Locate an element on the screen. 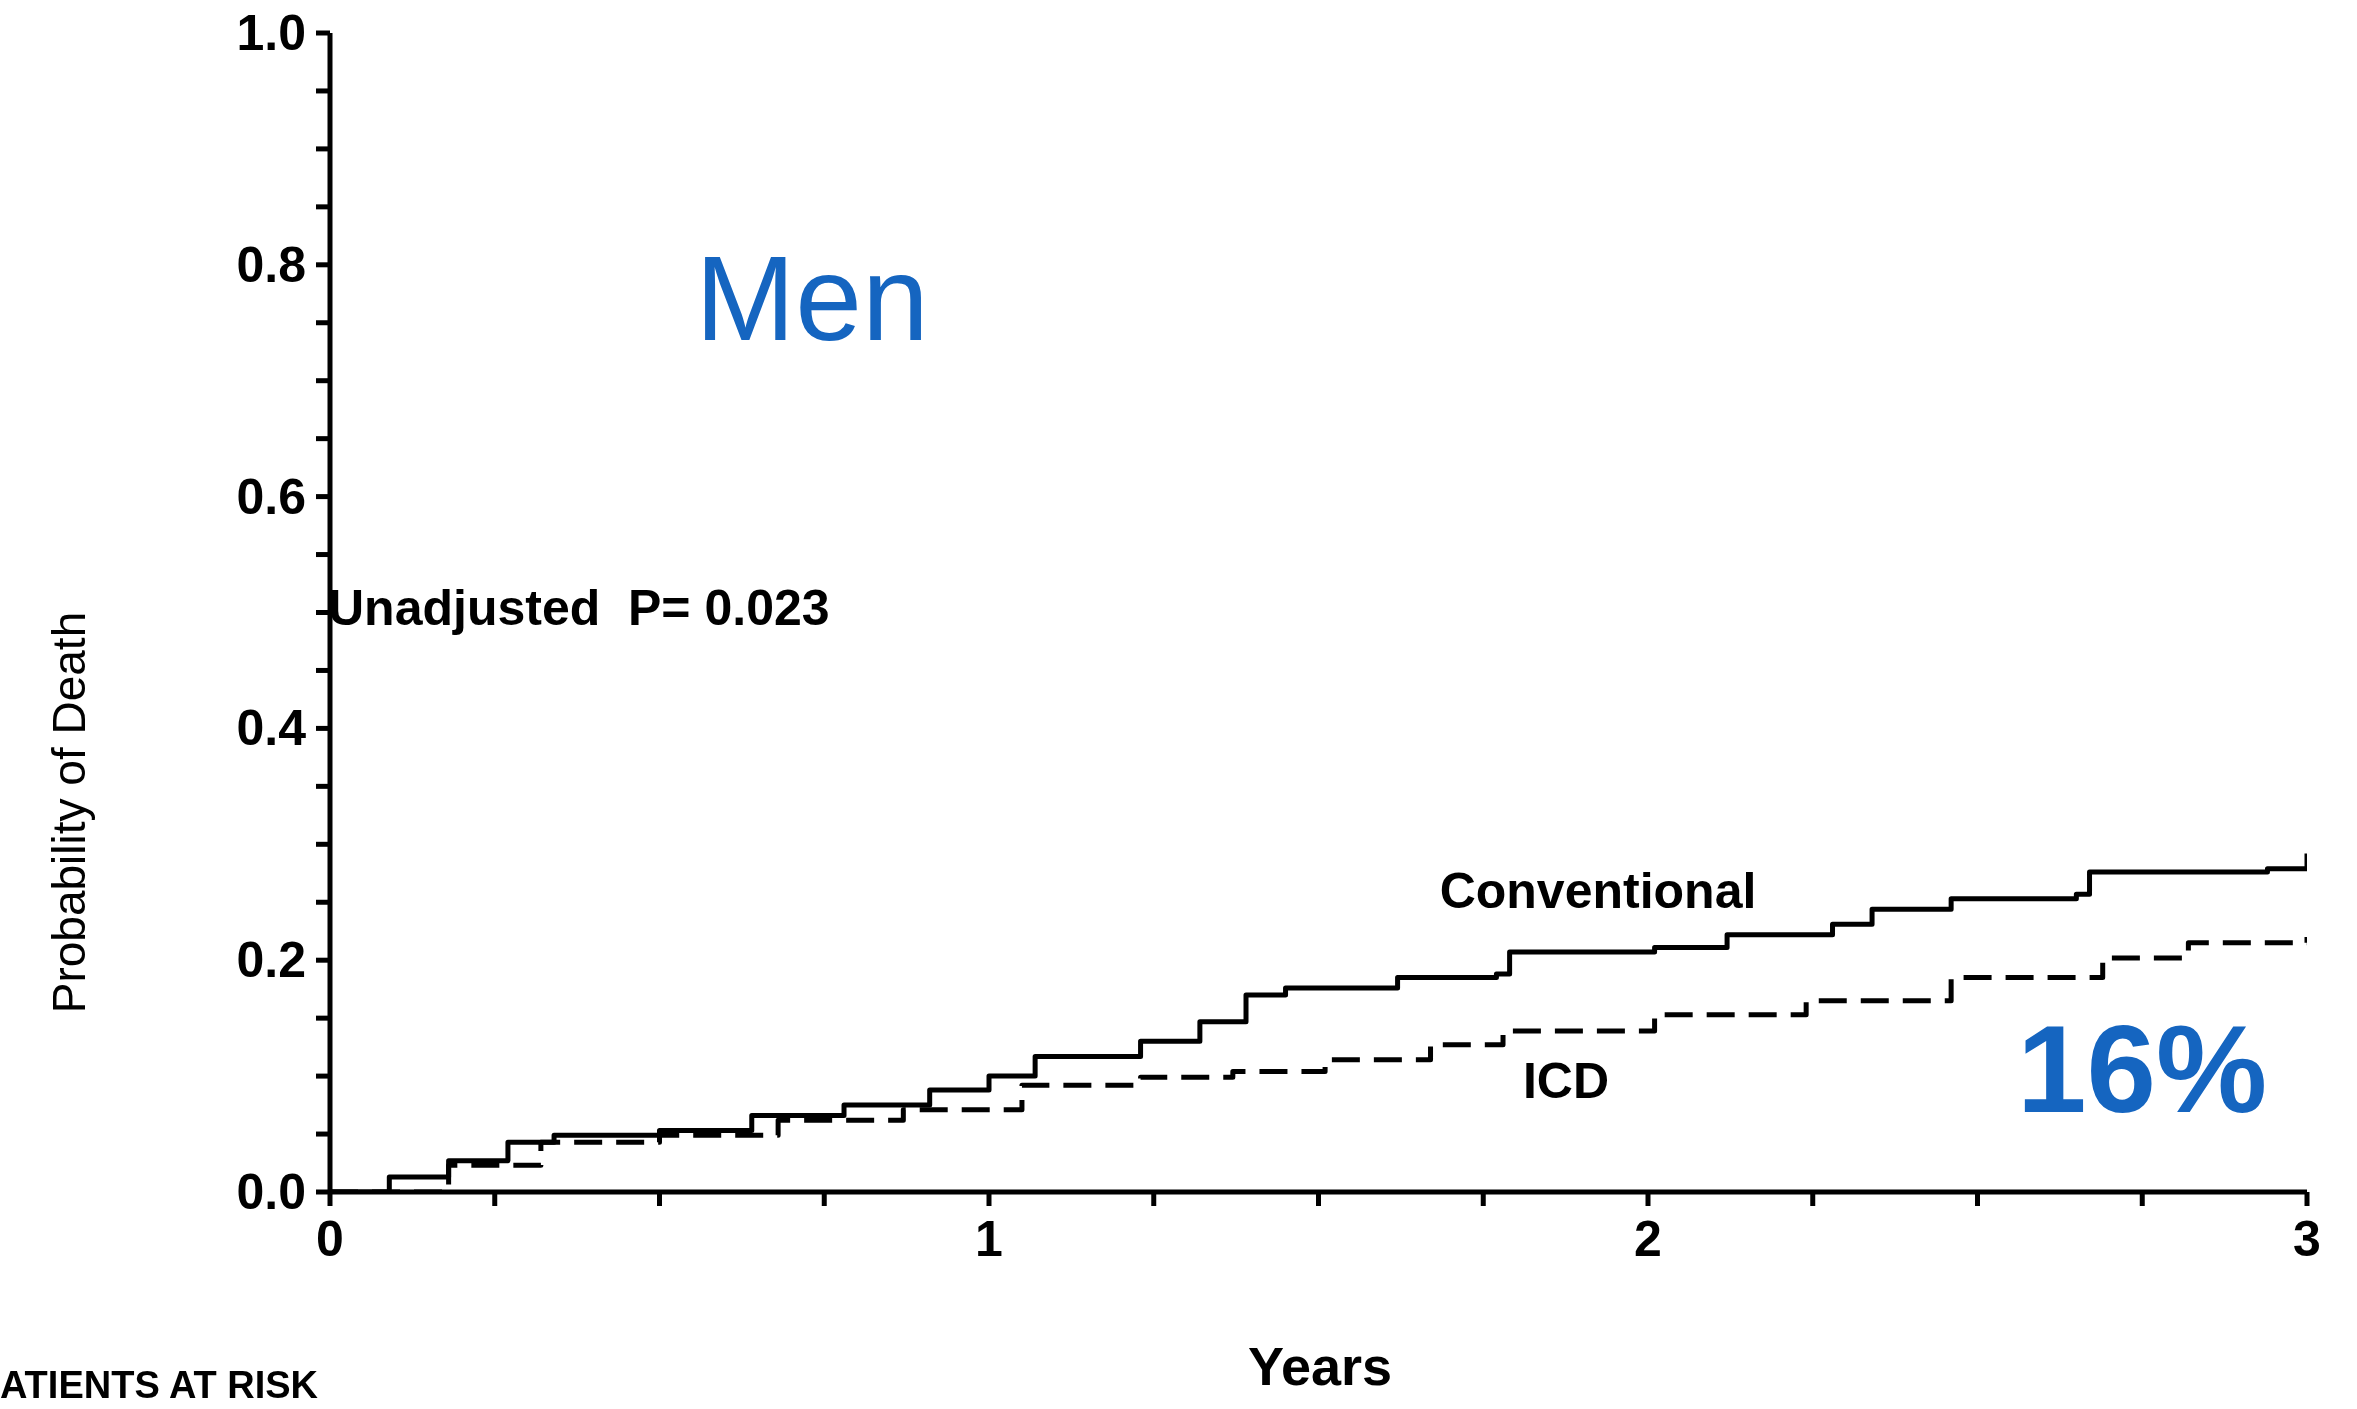  y-tick-label: 0.4 is located at coordinates (271, 728).